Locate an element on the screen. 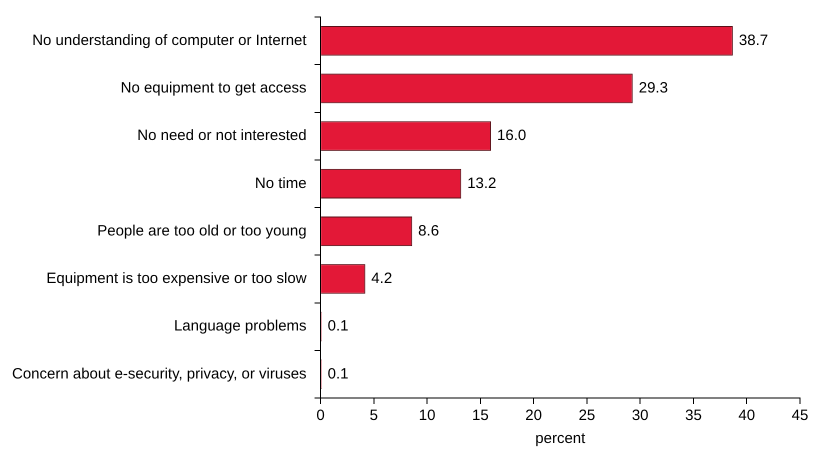 Image resolution: width=818 pixels, height=452 pixels. data-label: 13.2 is located at coordinates (481, 183).